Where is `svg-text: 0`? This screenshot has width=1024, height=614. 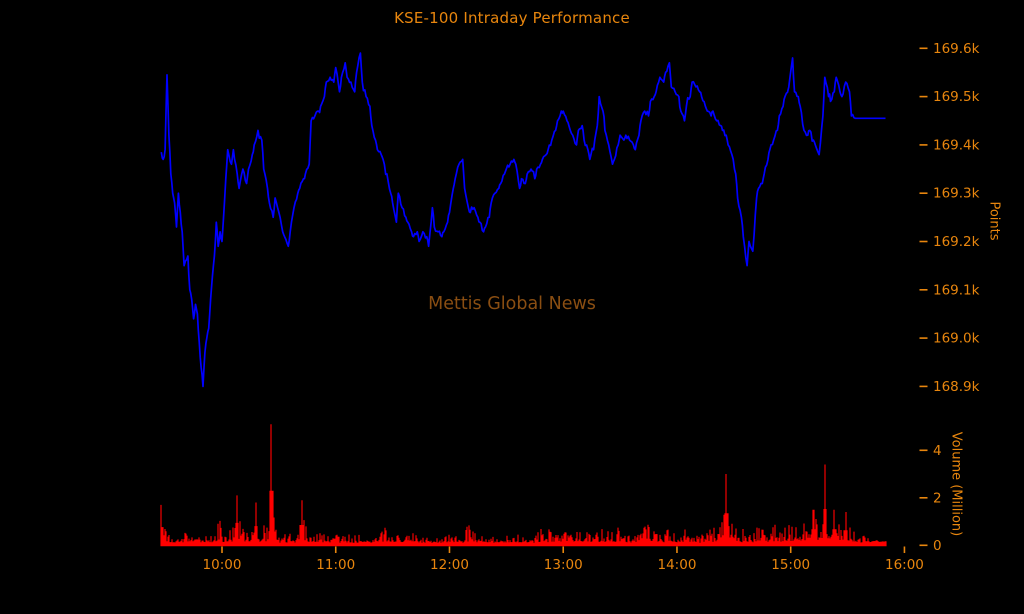 svg-text: 0 is located at coordinates (937, 546).